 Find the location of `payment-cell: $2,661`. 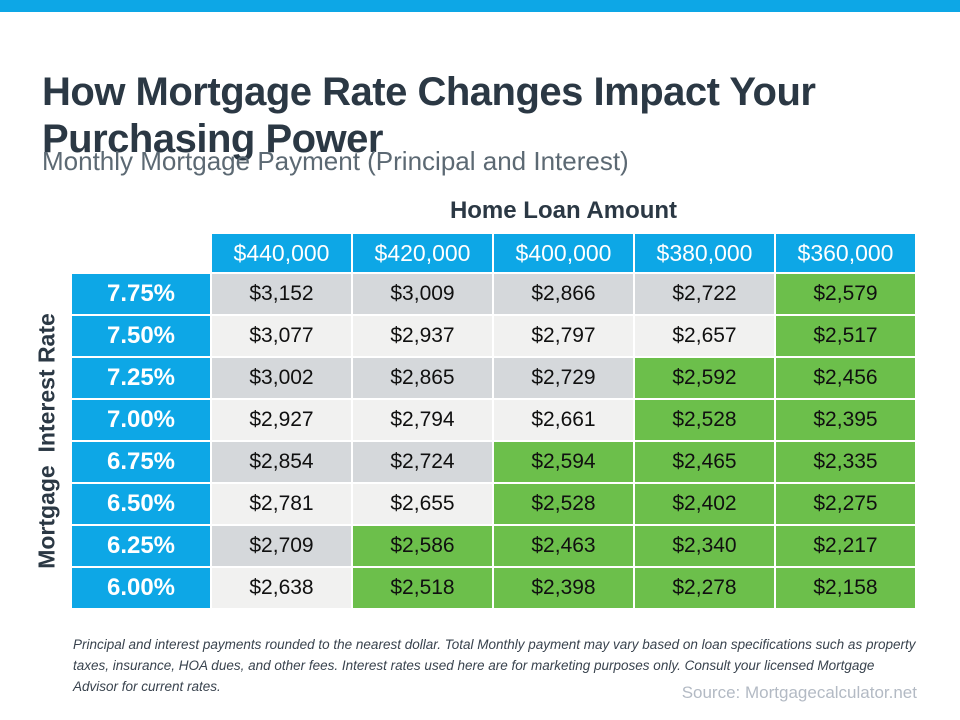

payment-cell: $2,661 is located at coordinates (563, 420).